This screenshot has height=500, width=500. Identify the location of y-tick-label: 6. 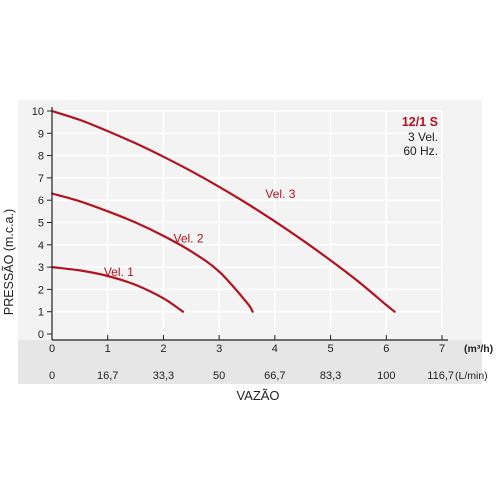
(41, 201).